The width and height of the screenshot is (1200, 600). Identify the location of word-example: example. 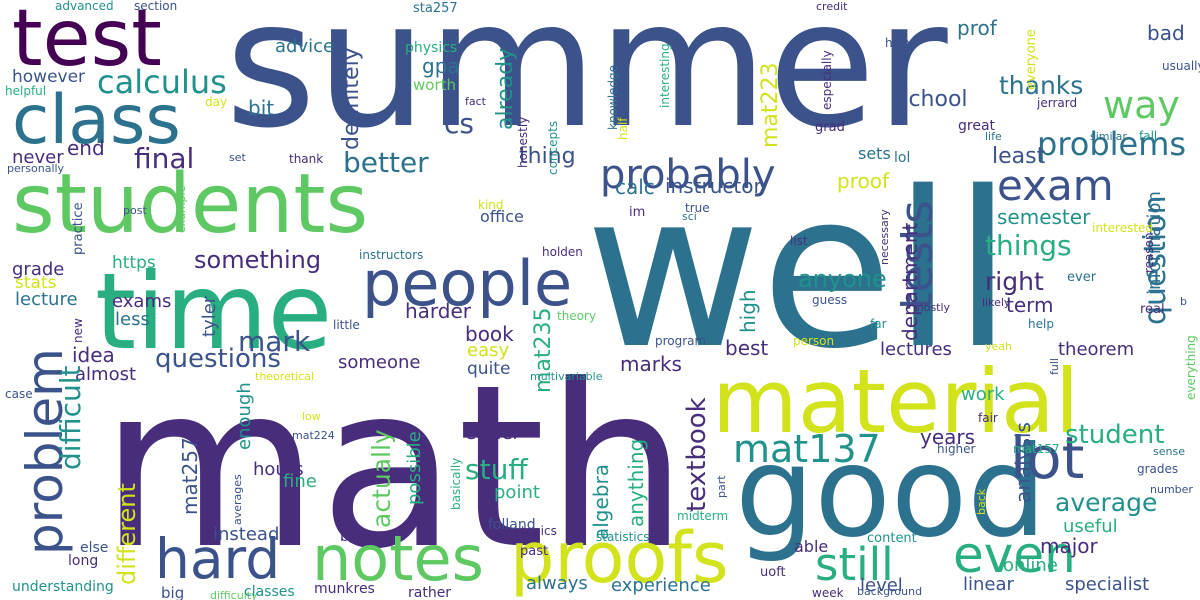
(181, 209).